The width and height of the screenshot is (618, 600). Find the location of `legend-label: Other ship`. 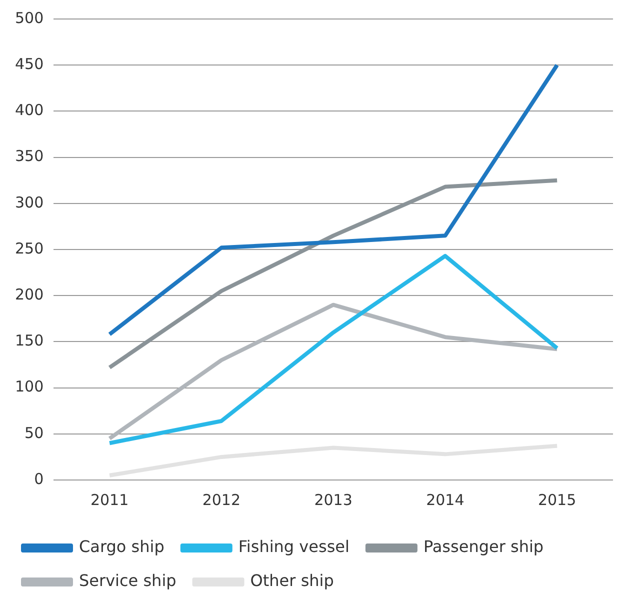

legend-label: Other ship is located at coordinates (292, 580).